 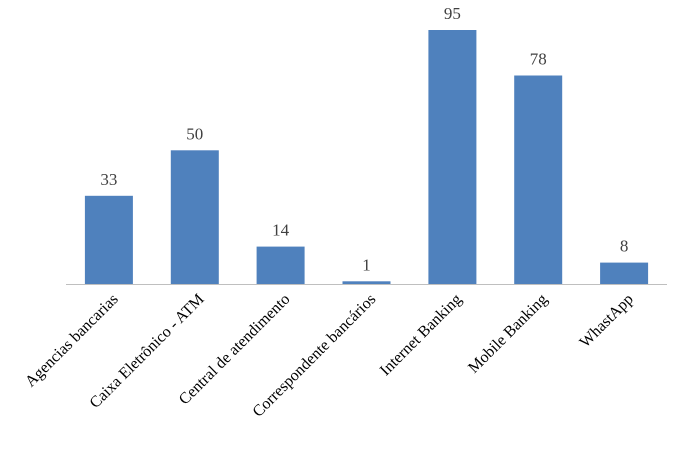 What do you see at coordinates (452, 13) in the screenshot?
I see `data-label-4: 95` at bounding box center [452, 13].